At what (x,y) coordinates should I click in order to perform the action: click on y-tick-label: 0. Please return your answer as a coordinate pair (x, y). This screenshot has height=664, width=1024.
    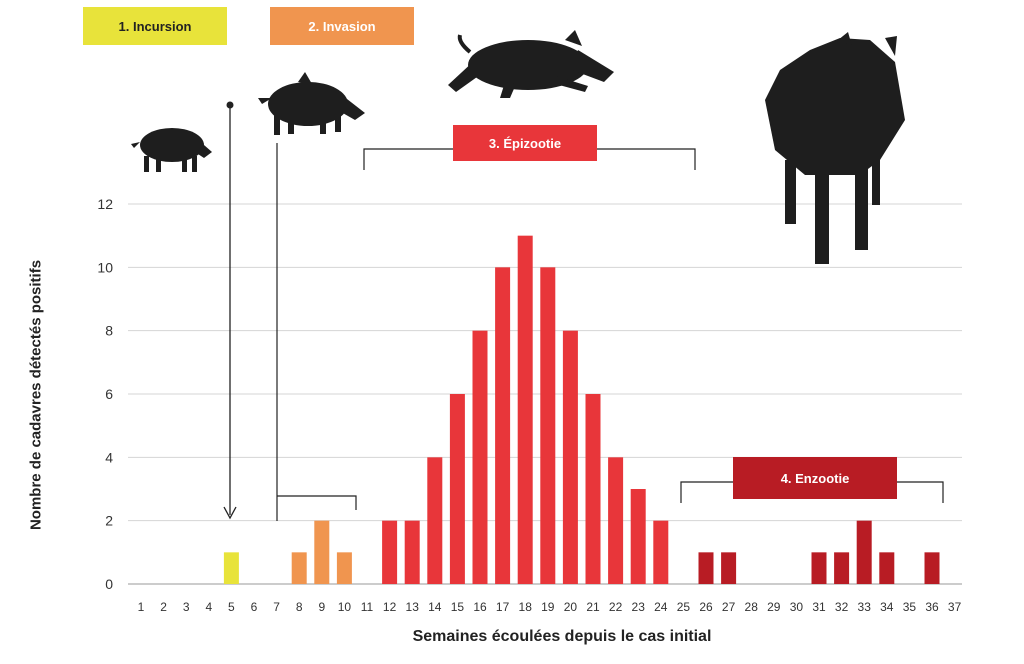
    Looking at the image, I should click on (109, 584).